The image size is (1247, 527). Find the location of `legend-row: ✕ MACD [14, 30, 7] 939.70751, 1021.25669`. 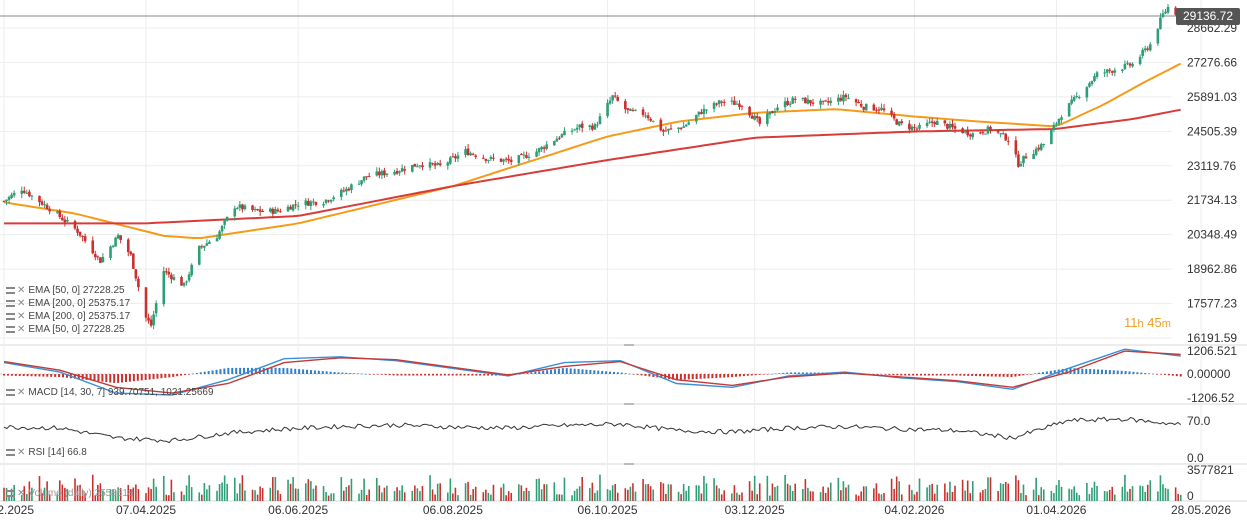

legend-row: ✕ MACD [14, 30, 7] 939.70751, 1021.25669 is located at coordinates (110, 392).